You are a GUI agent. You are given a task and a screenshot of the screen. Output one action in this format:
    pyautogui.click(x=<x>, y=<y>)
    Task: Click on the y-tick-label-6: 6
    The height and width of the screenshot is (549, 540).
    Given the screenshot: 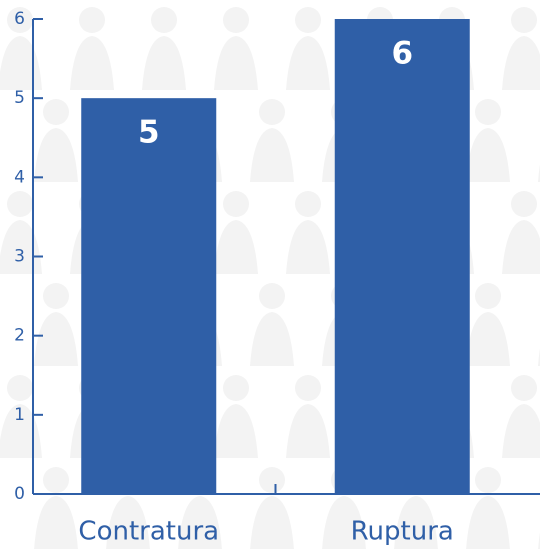 What is the action you would take?
    pyautogui.click(x=19, y=19)
    